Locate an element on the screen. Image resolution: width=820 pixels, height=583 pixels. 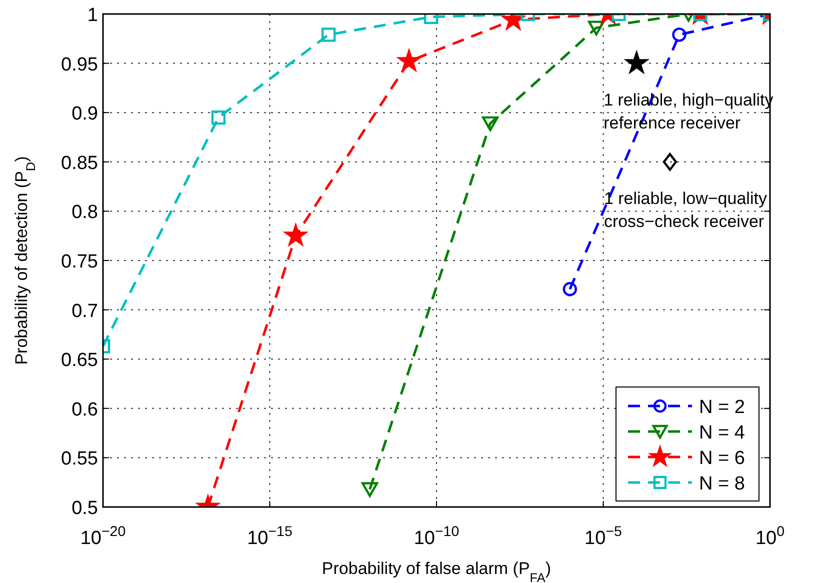
y-tick-label: 0.7 is located at coordinates (85, 311).